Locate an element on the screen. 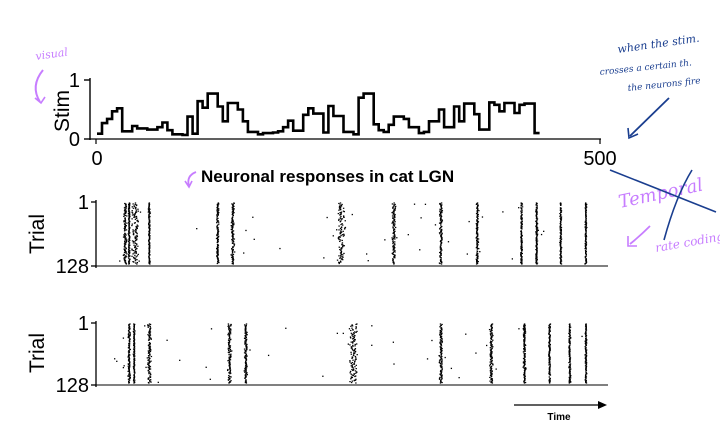  time-label: Time is located at coordinates (559, 417).